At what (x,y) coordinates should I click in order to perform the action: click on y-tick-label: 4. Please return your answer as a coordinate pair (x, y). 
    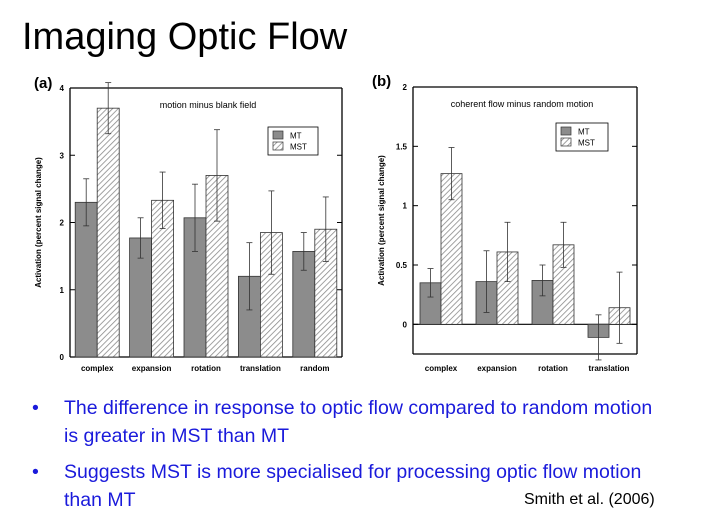
    Looking at the image, I should click on (62, 88).